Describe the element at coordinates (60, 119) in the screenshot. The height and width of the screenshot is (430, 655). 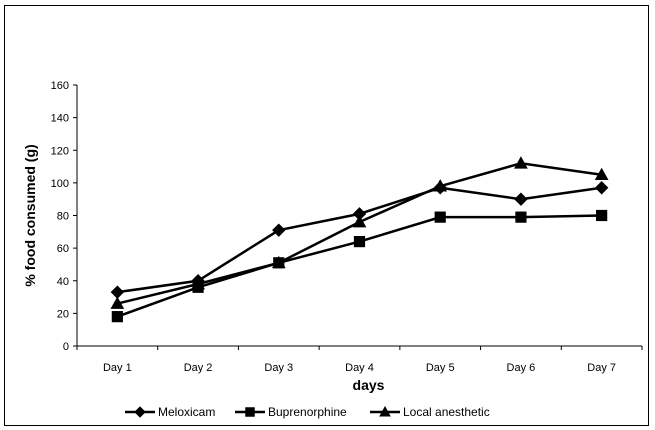
I see `y-tick-label: 140` at that location.